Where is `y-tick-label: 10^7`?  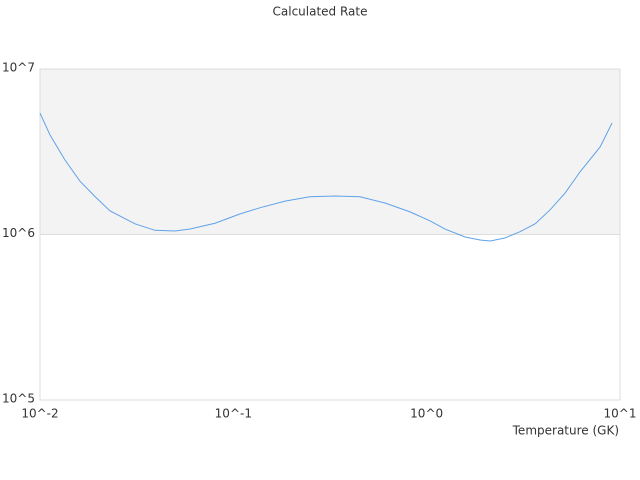 y-tick-label: 10^7 is located at coordinates (18, 68).